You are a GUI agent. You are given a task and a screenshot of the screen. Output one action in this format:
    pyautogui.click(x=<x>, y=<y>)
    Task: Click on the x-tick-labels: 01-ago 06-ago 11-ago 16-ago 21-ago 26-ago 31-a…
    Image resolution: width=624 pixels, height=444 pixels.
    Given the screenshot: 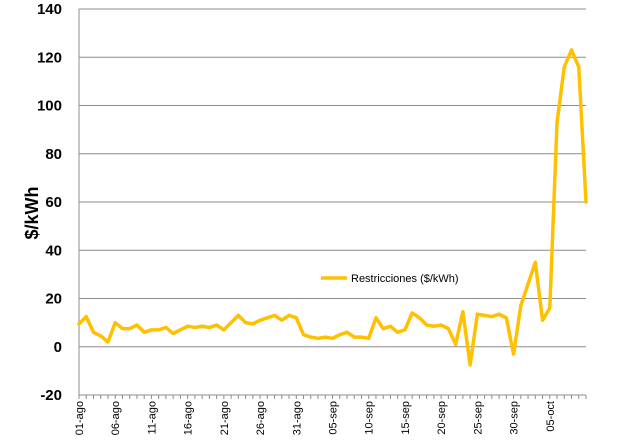 What is the action you would take?
    pyautogui.click(x=315, y=418)
    